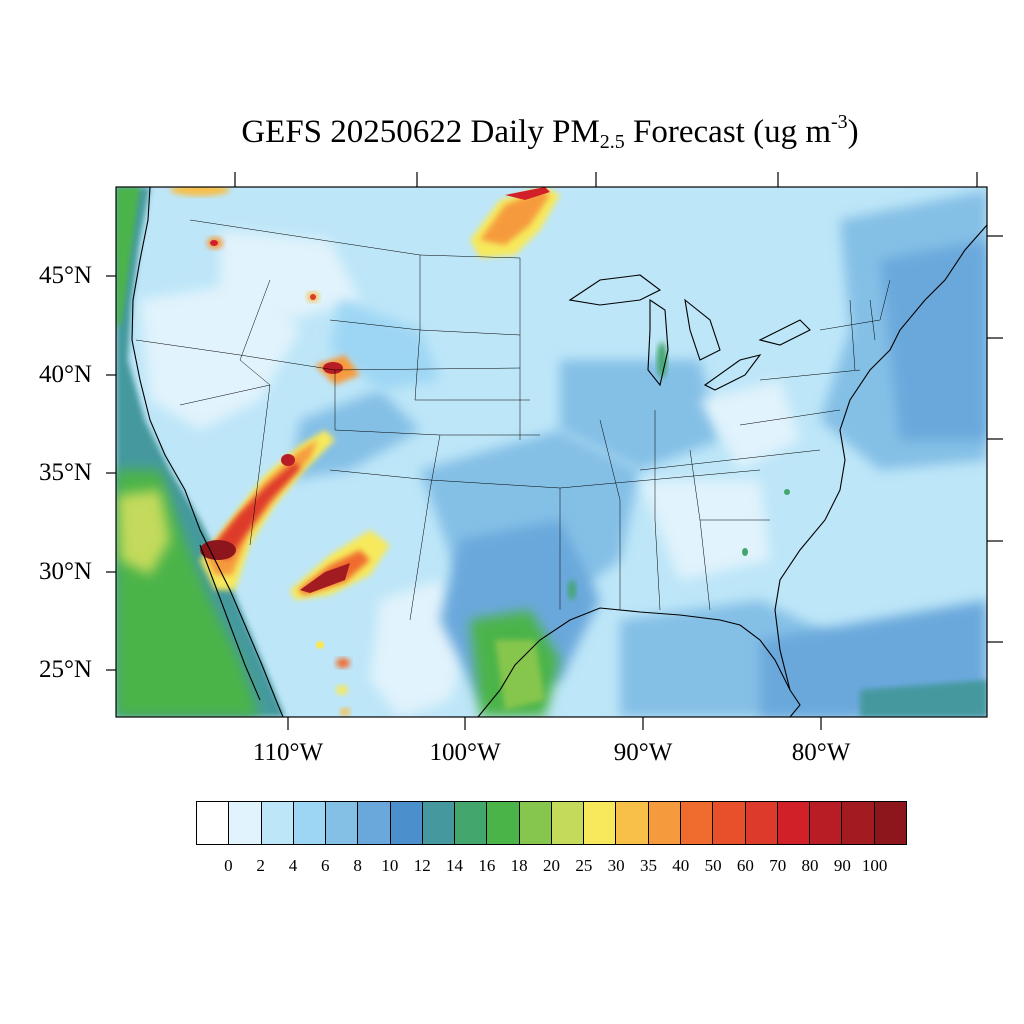 The image size is (1024, 1024). What do you see at coordinates (65, 472) in the screenshot?
I see `lat-label-35n: 35°N` at bounding box center [65, 472].